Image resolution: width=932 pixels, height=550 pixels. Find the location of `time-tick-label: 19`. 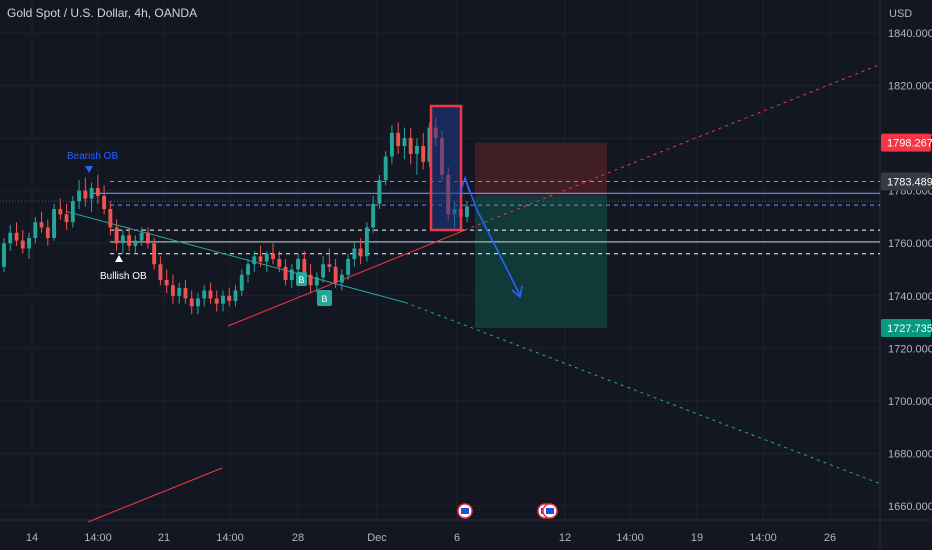

time-tick-label: 19 is located at coordinates (697, 538).